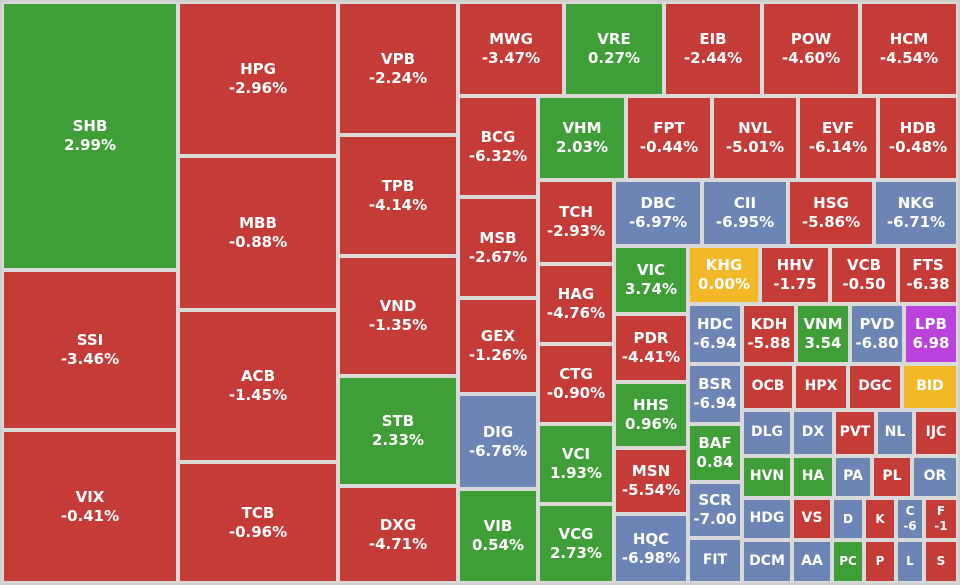 Image resolution: width=960 pixels, height=585 pixels. Describe the element at coordinates (258, 522) in the screenshot. I see `tile-tcb: TCB -0.96%` at that location.